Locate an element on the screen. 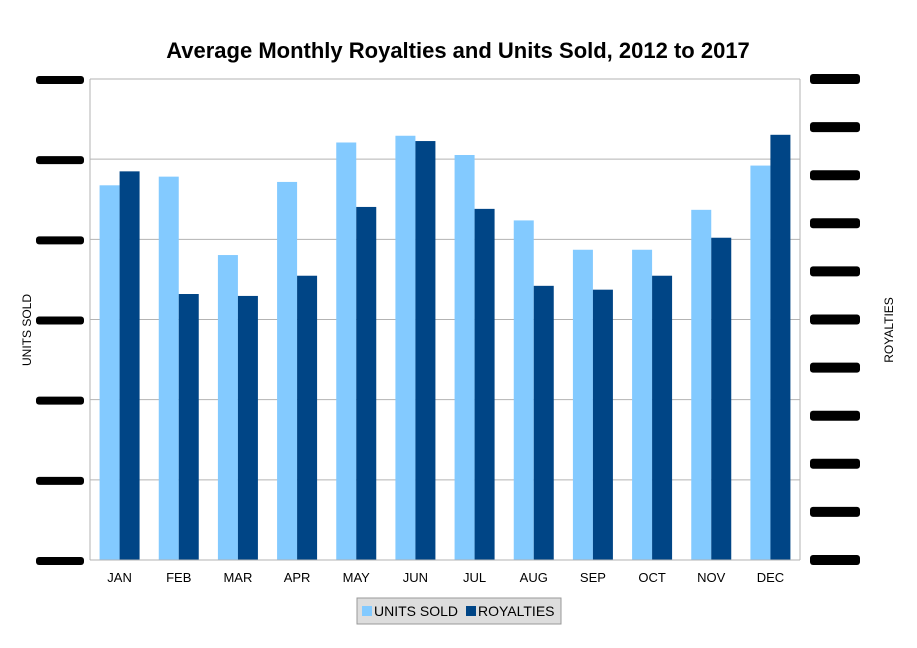 This screenshot has width=917, height=648. bar-units-sold-jan is located at coordinates (109, 372).